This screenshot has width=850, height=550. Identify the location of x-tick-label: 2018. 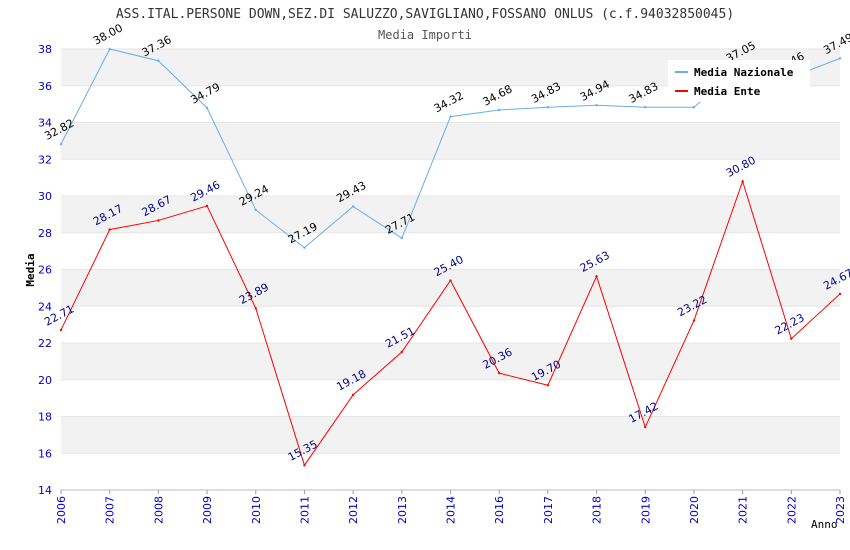
(597, 510).